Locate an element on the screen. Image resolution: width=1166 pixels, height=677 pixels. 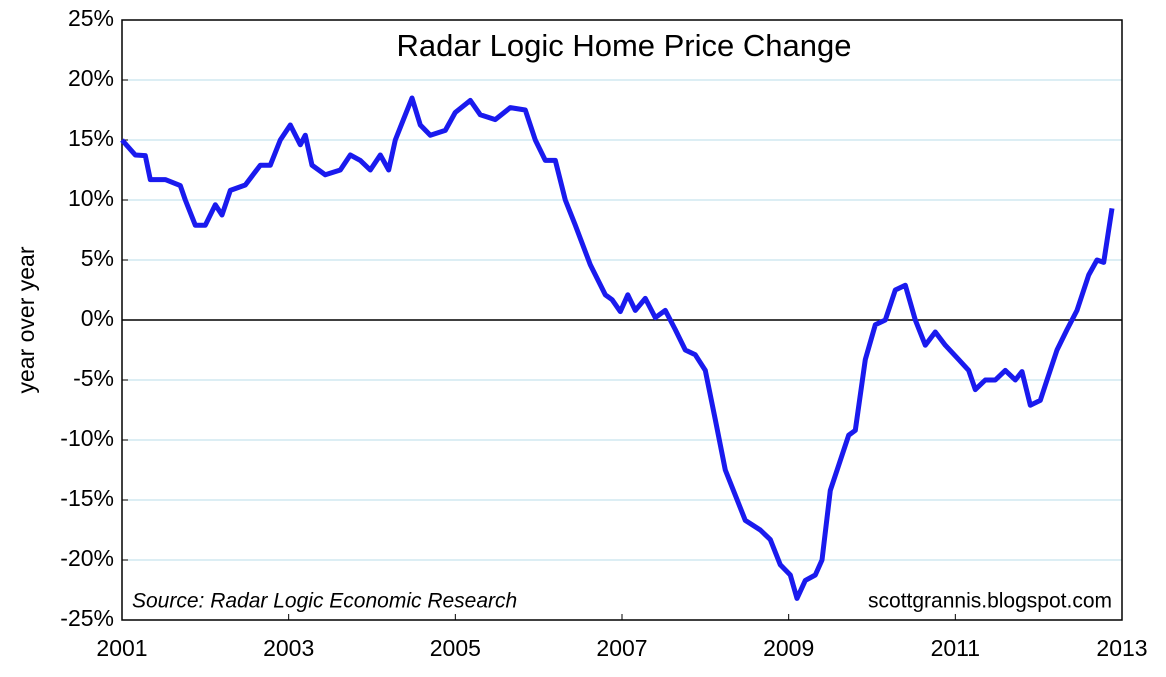
x-tick-label: 2003 is located at coordinates (288, 648).